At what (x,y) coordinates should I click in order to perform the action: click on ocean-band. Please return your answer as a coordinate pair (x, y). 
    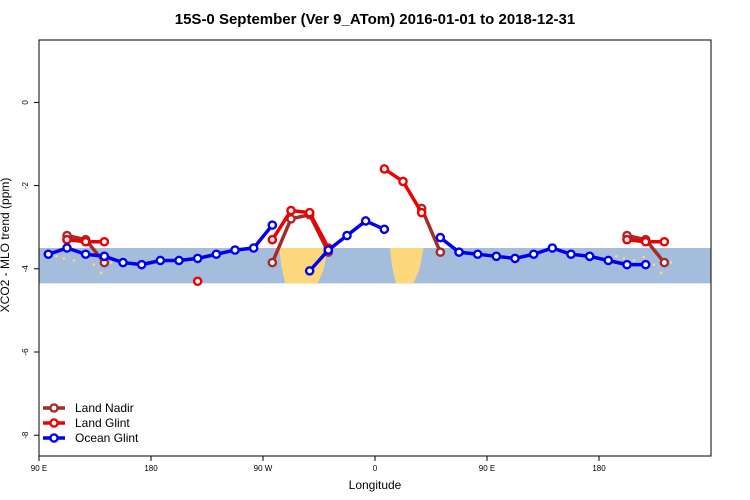
    Looking at the image, I should click on (375, 266).